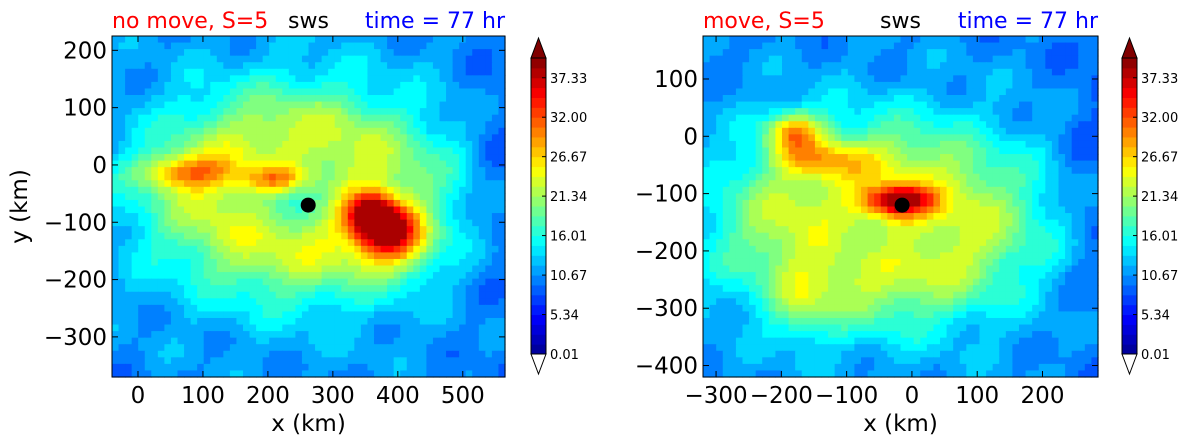 This screenshot has width=1190, height=447. What do you see at coordinates (715, 396) in the screenshot?
I see `x-tick-label: −300` at bounding box center [715, 396].